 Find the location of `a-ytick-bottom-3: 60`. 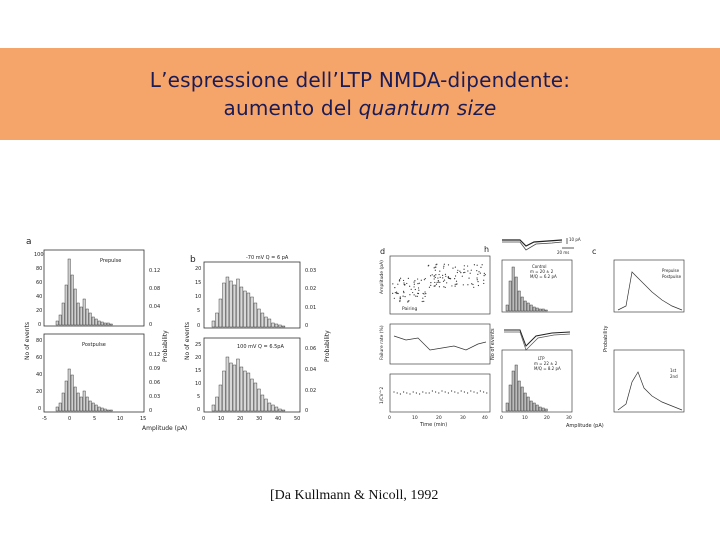

a-ytick-bottom-3: 60 is located at coordinates (39, 358).